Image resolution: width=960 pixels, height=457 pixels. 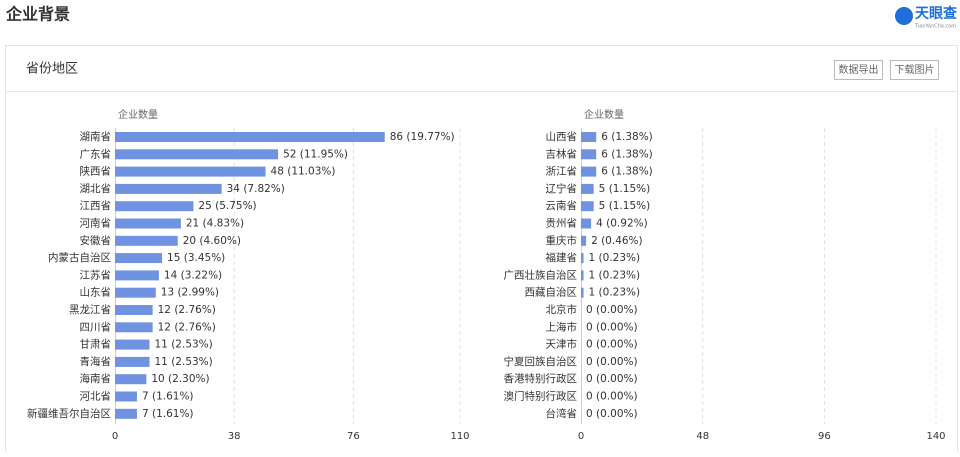 What do you see at coordinates (215, 224) in the screenshot?
I see `value-label: 21 (4.83%)` at bounding box center [215, 224].